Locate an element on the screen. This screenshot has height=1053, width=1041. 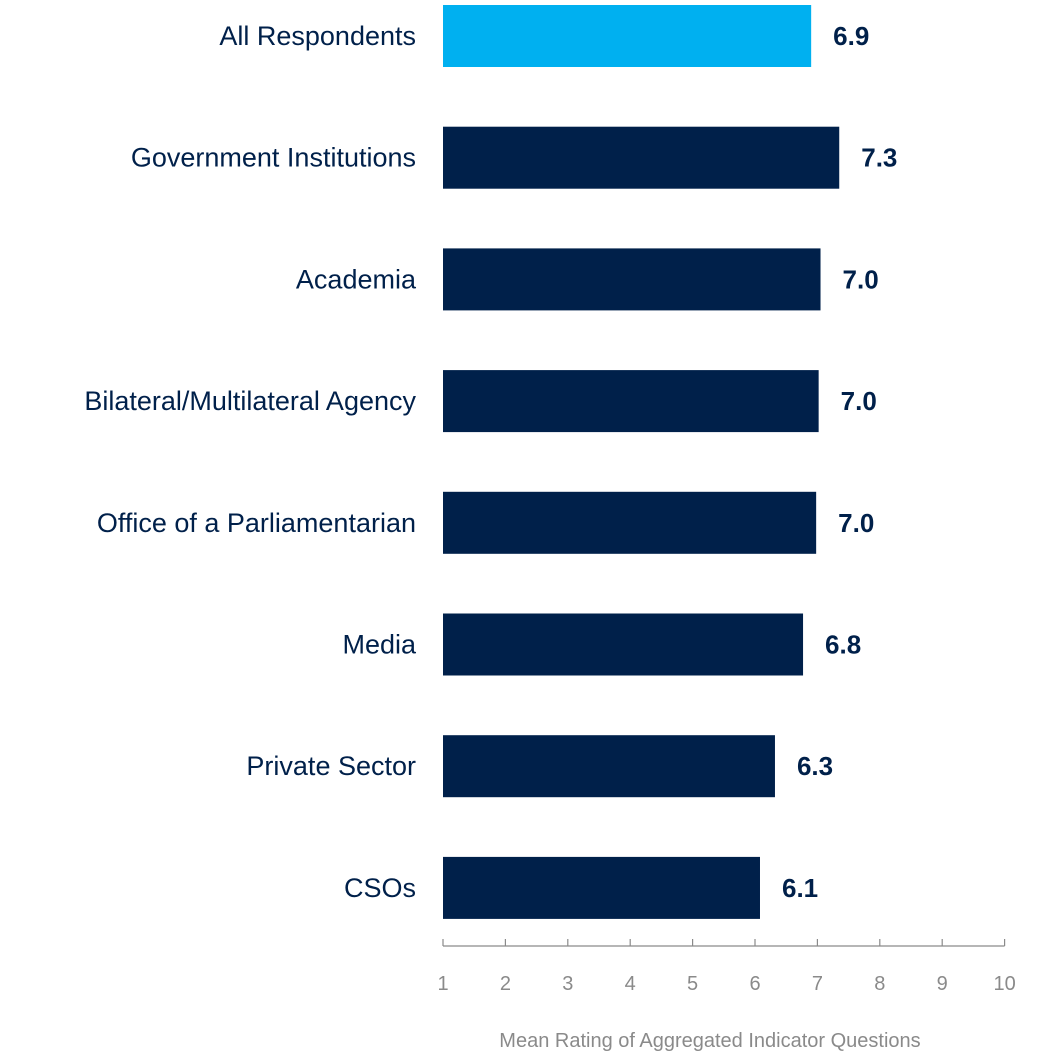
x-tick-label-1: 2 is located at coordinates (505, 984).